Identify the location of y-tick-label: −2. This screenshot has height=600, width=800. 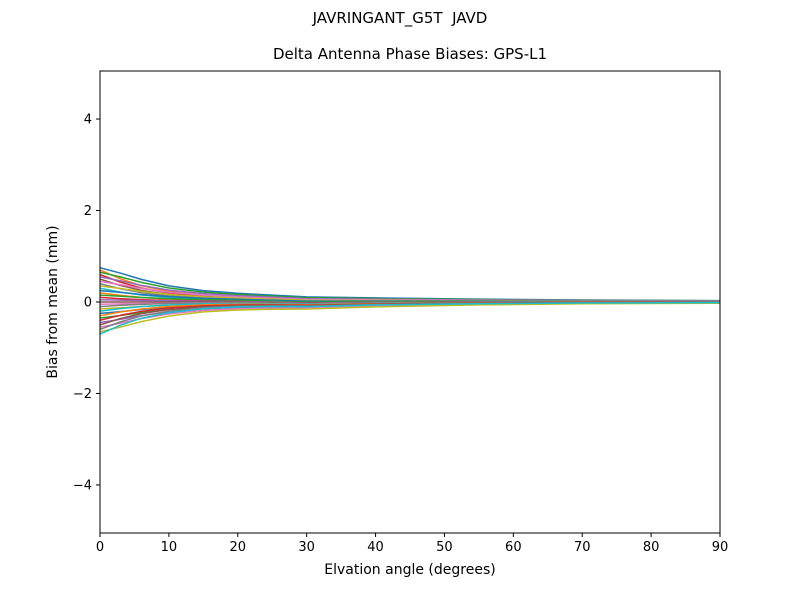
(82, 394).